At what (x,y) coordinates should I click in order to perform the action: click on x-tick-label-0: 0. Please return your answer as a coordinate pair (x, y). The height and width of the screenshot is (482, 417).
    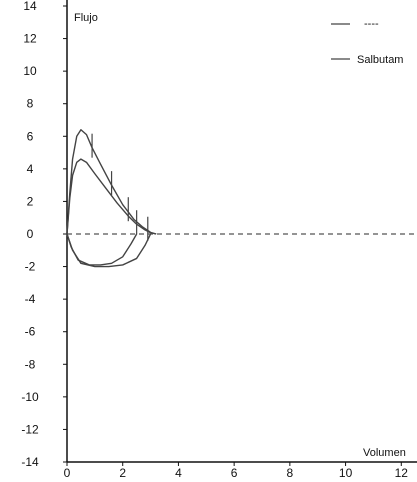
    Looking at the image, I should click on (67, 473).